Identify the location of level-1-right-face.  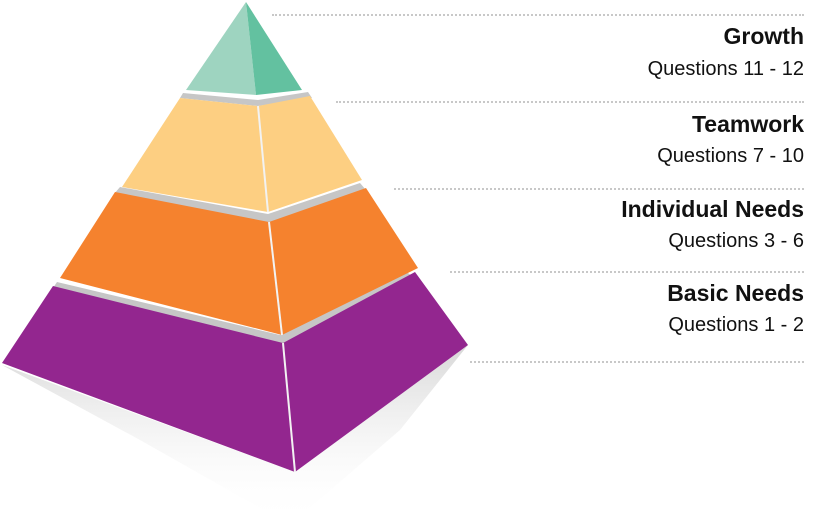
(274, 48).